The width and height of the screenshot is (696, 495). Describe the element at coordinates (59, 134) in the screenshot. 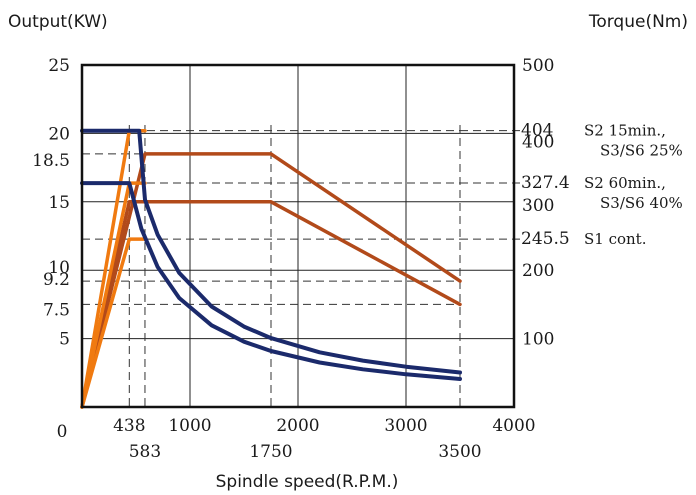

I see `y-tick-label-left: 20` at that location.